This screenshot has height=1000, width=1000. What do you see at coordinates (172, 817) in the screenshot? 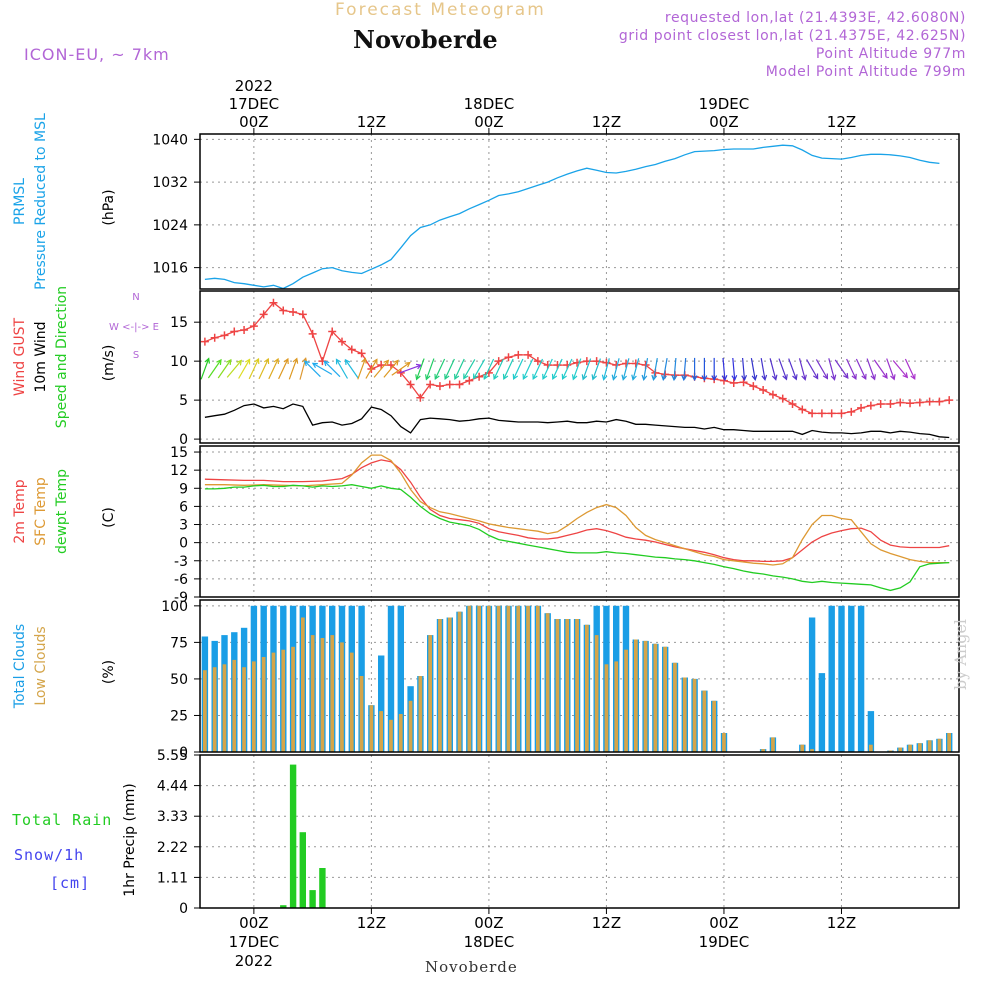
I see `y-tick-label: 3.33` at bounding box center [172, 817].